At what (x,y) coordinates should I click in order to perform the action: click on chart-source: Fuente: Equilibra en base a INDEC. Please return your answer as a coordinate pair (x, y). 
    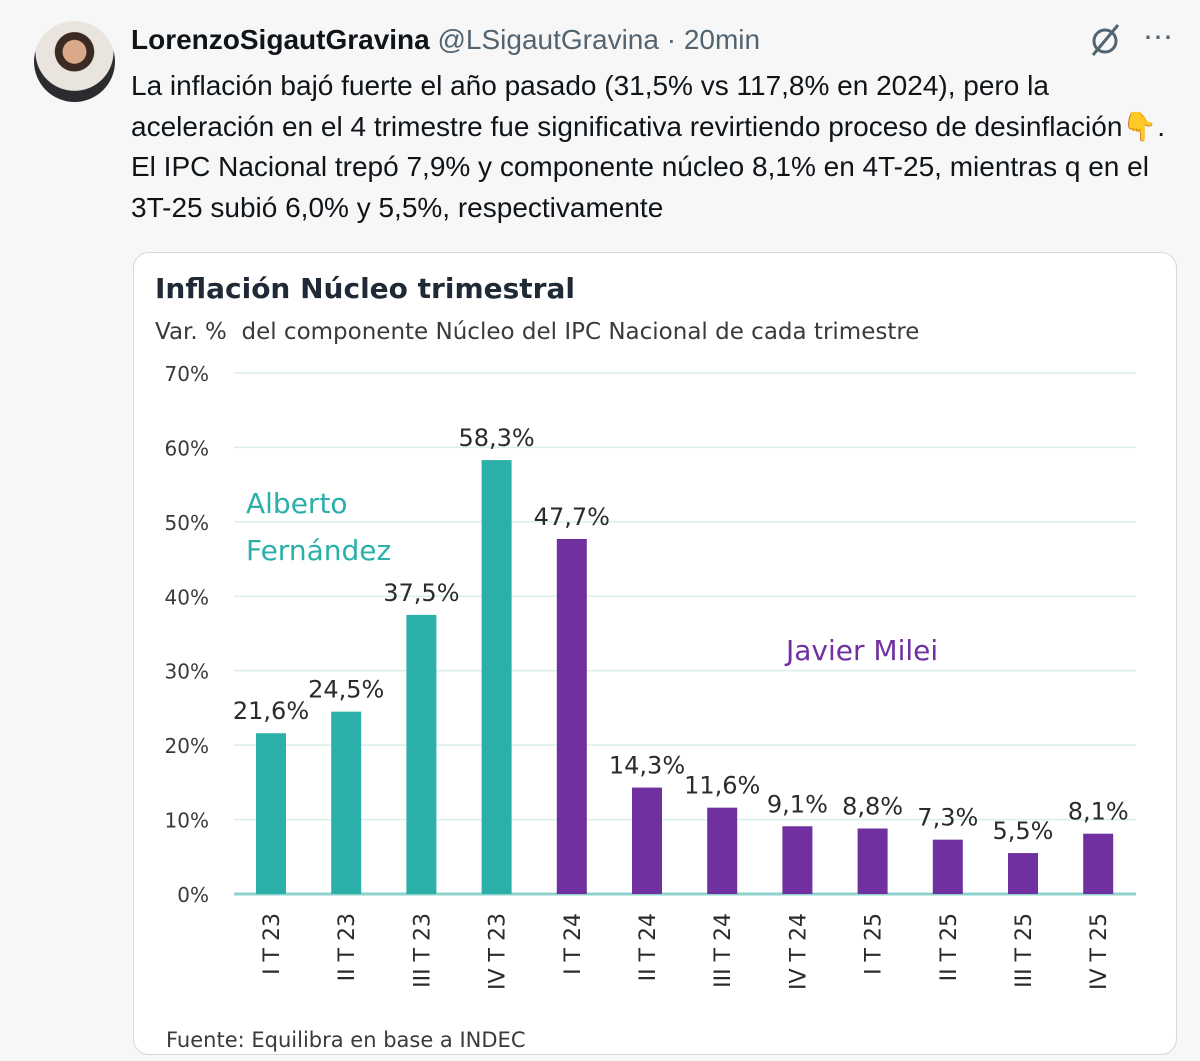
    Looking at the image, I should click on (345, 1040).